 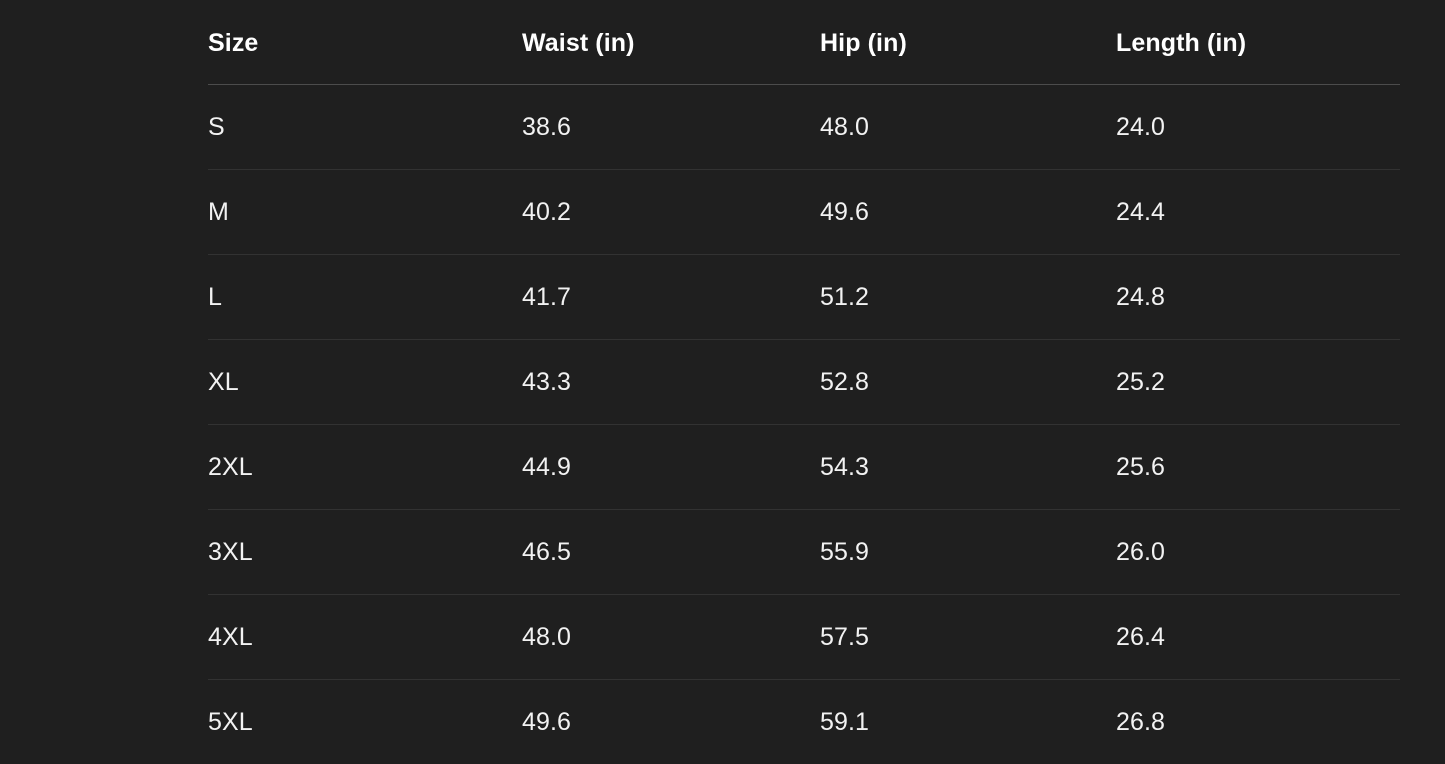 What do you see at coordinates (1258, 127) in the screenshot?
I see `cell-length: 24.0` at bounding box center [1258, 127].